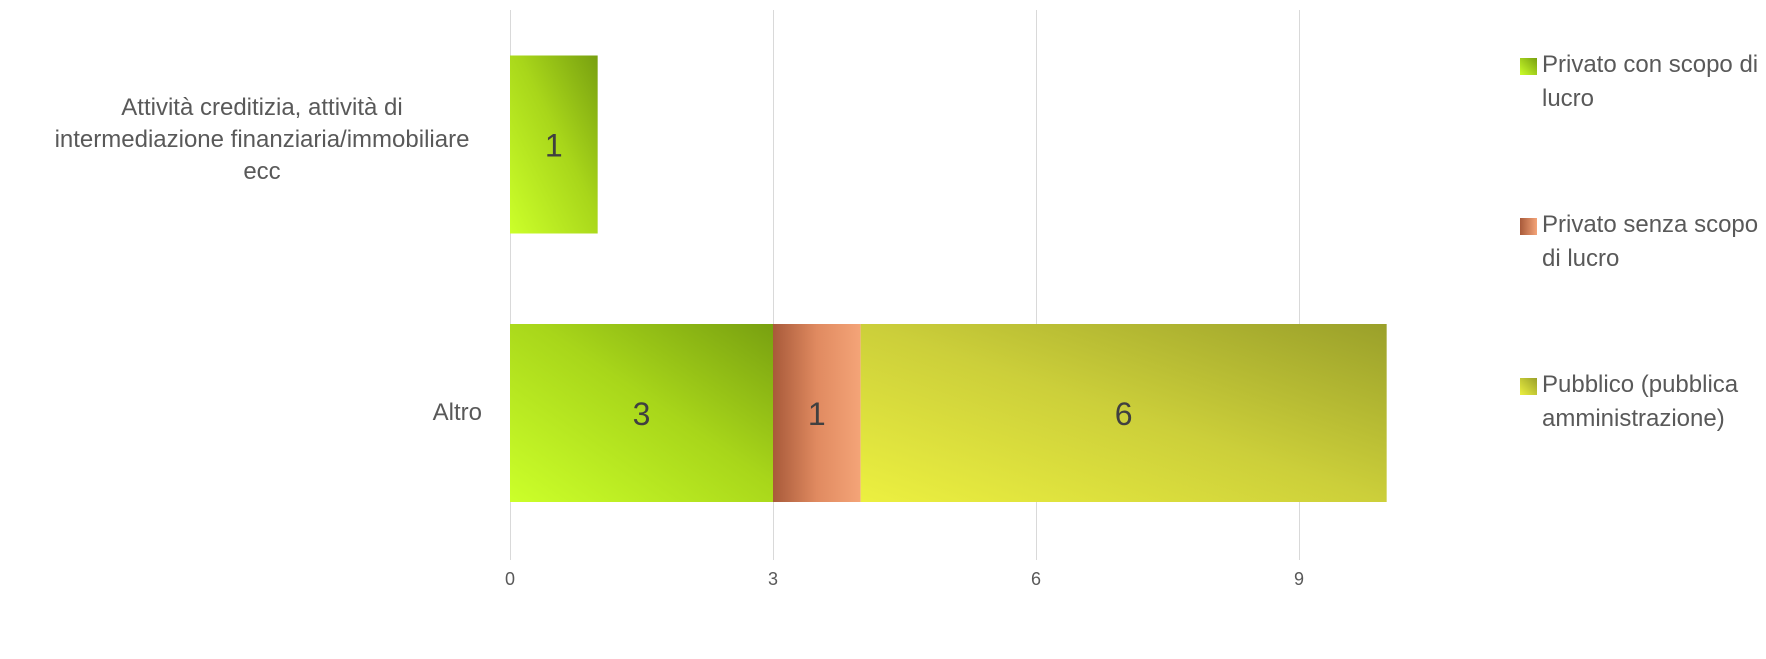 The image size is (1766, 659). I want to click on legend-item: Privato con scopo di lucro, so click(1640, 82).